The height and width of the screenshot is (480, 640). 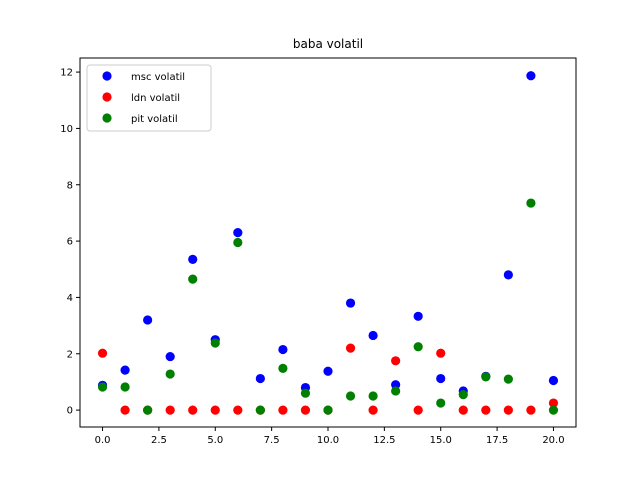 I want to click on y-tick-label: 2, so click(x=70, y=354).